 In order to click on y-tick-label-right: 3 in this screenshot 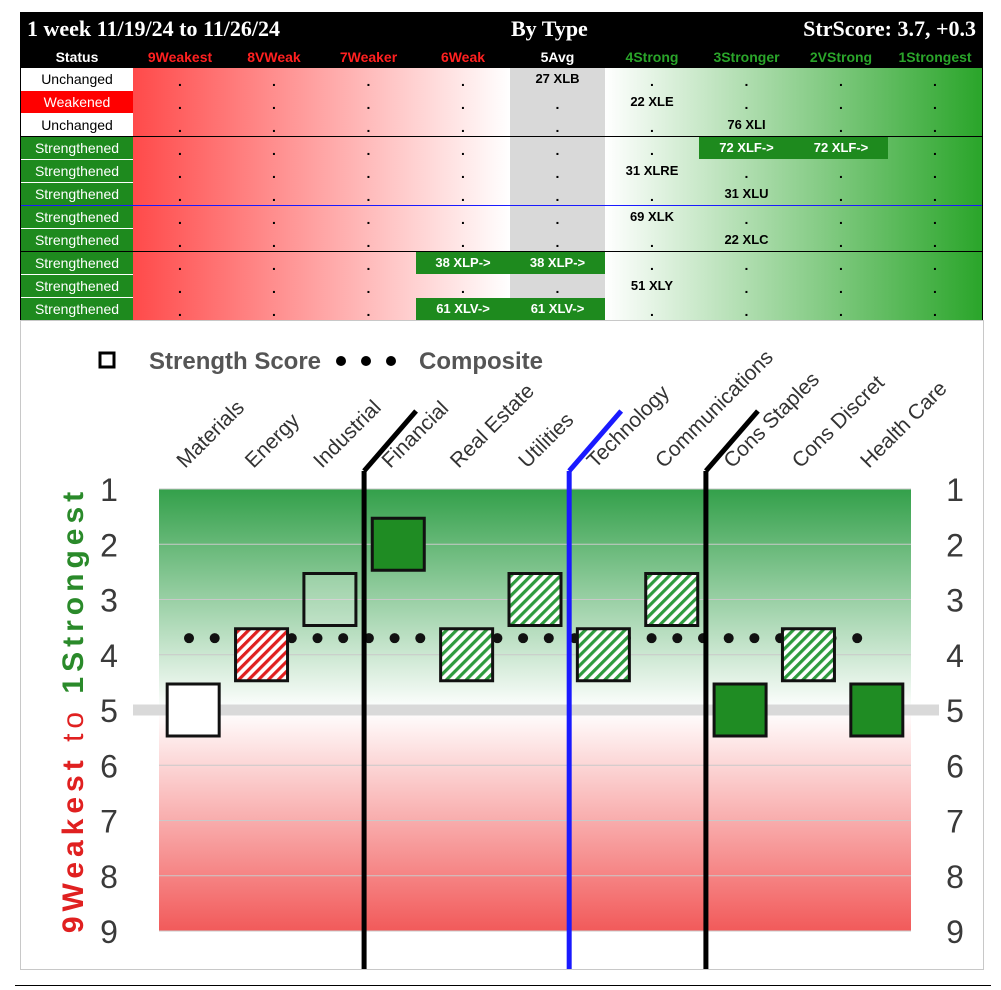, I will do `click(955, 601)`.